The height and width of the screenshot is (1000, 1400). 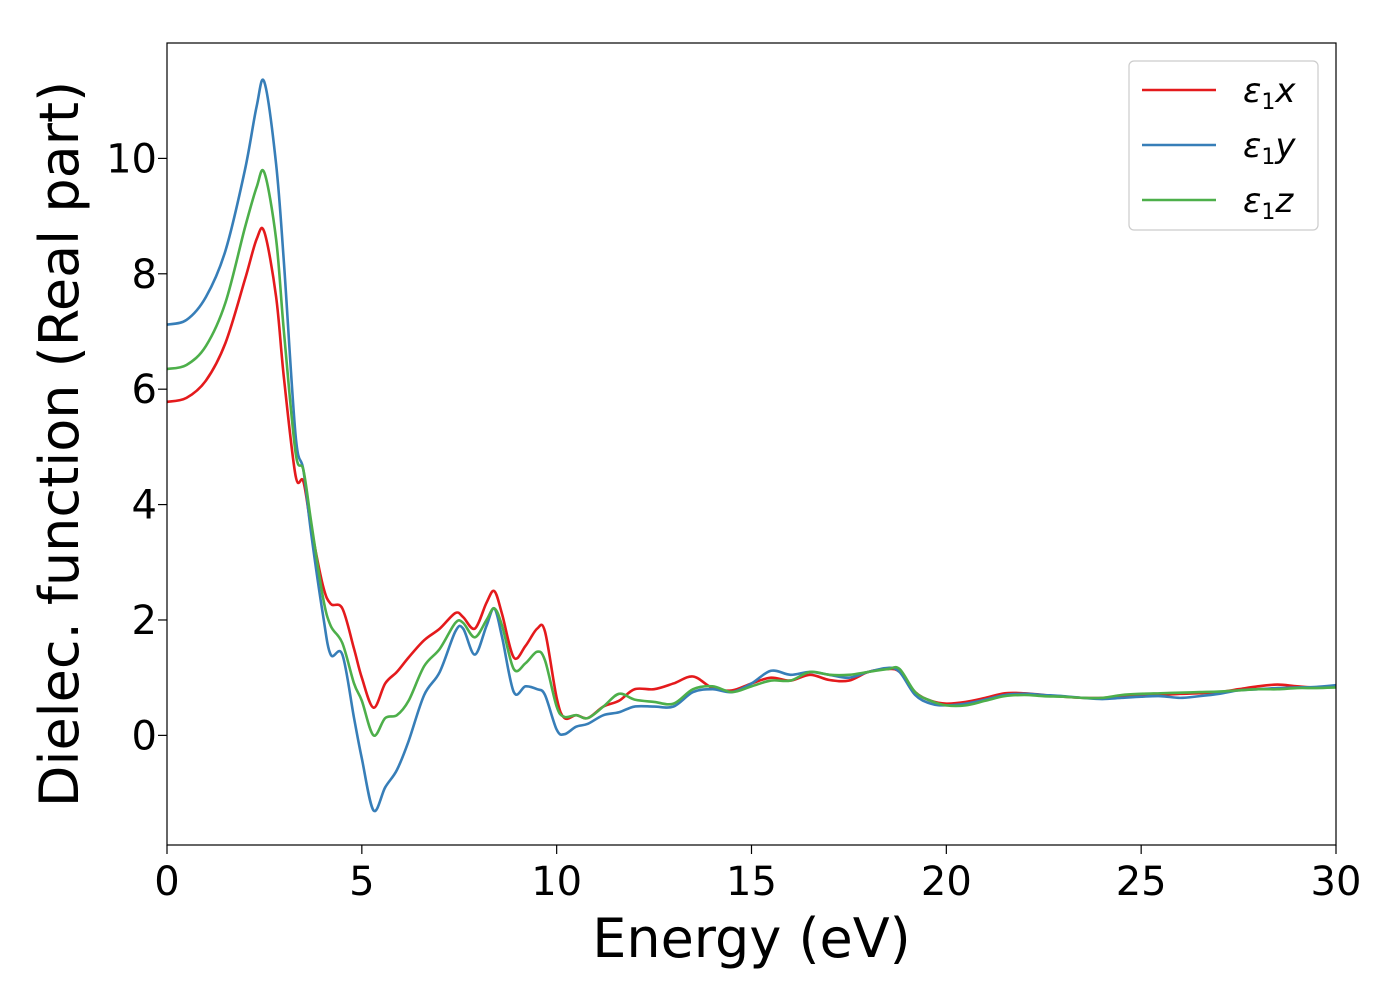 I want to click on legend-label-z: ε1z, so click(x=1268, y=203).